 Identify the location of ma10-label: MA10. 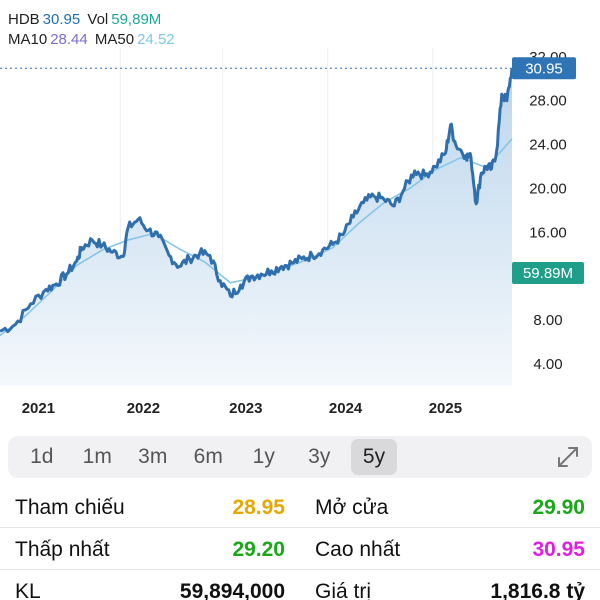
(28, 39).